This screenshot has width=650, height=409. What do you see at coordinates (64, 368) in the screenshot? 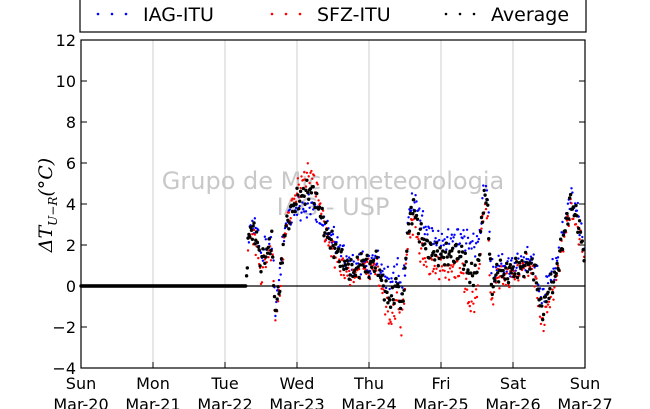
I see `y-tick-label: −4` at bounding box center [64, 368].